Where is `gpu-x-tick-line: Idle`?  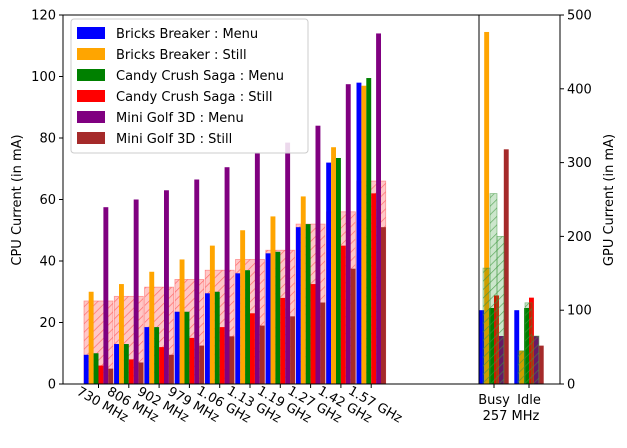 gpu-x-tick-line: Idle is located at coordinates (529, 400).